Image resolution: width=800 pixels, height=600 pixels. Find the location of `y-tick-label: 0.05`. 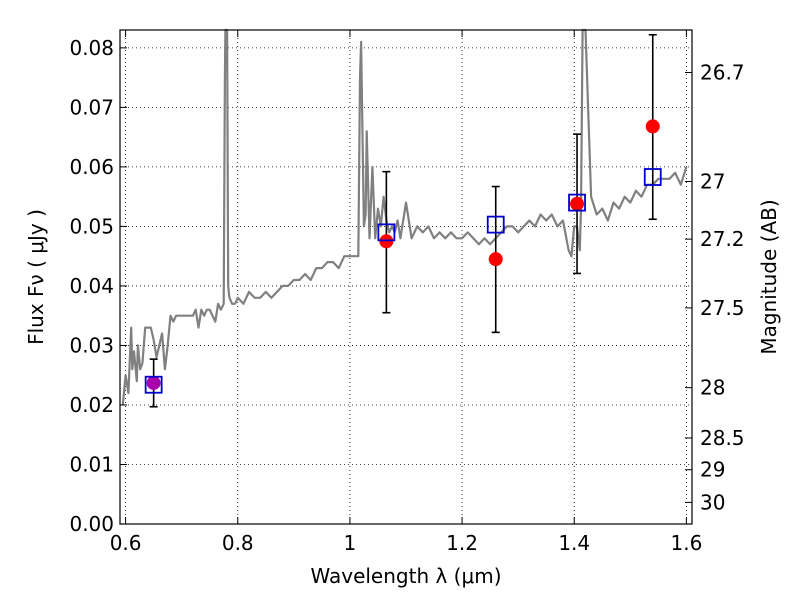

y-tick-label: 0.05 is located at coordinates (91, 226).